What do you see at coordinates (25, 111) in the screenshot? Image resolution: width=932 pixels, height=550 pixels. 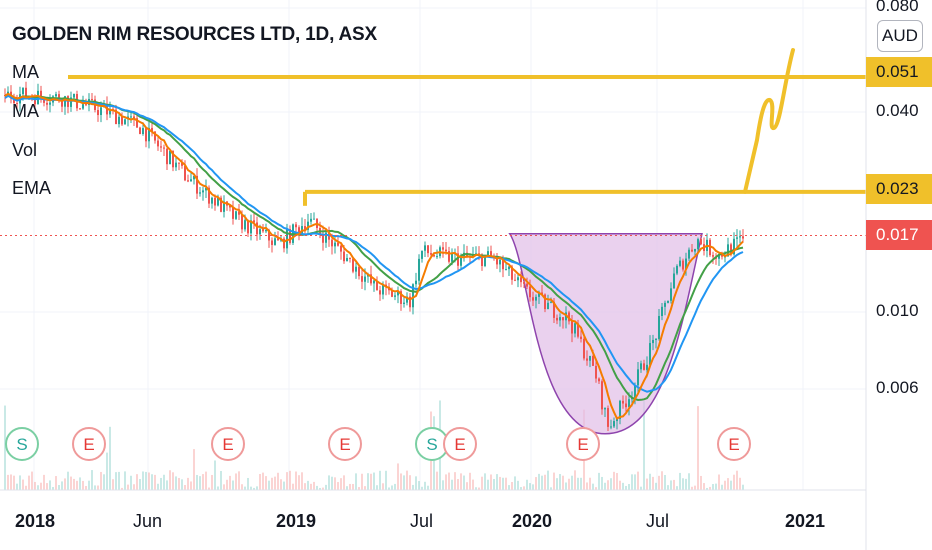 I see `indicator-ma-2: MA` at bounding box center [25, 111].